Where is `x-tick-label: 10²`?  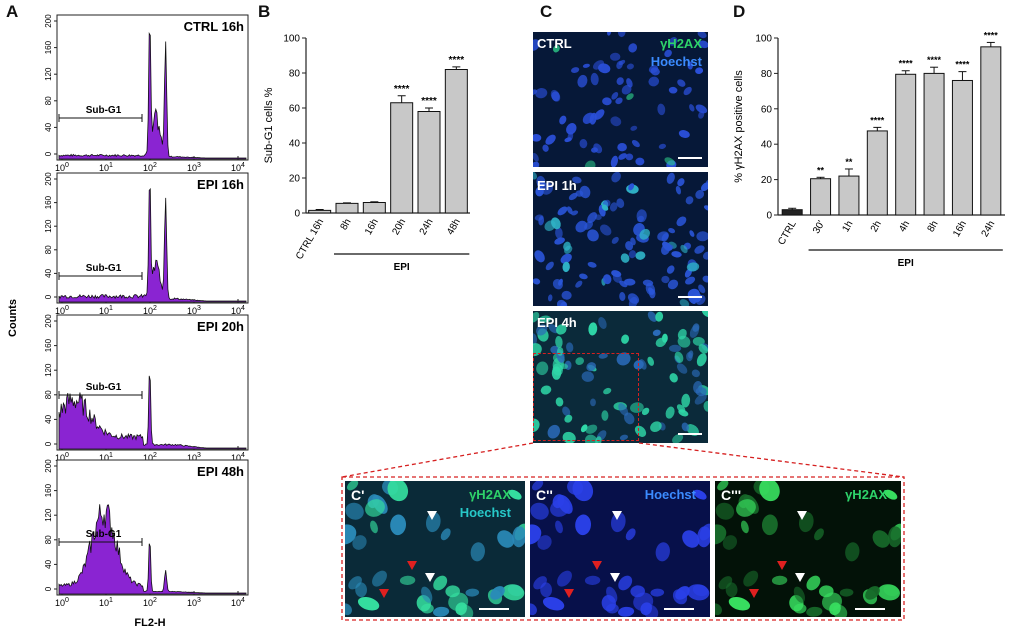
x-tick-label: 10² is located at coordinates (150, 167).